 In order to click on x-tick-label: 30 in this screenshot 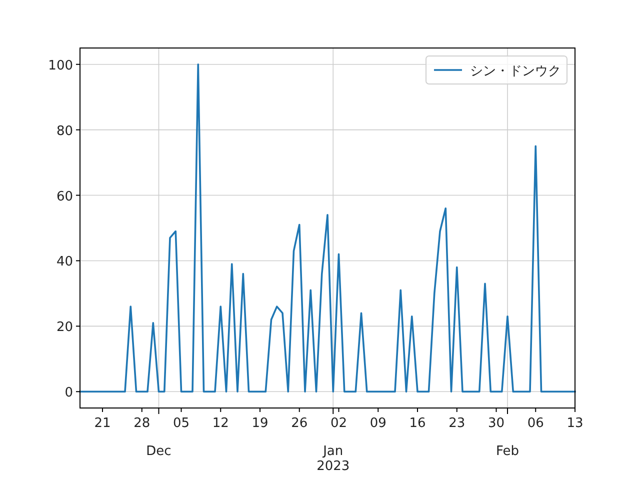, I will do `click(496, 423)`.